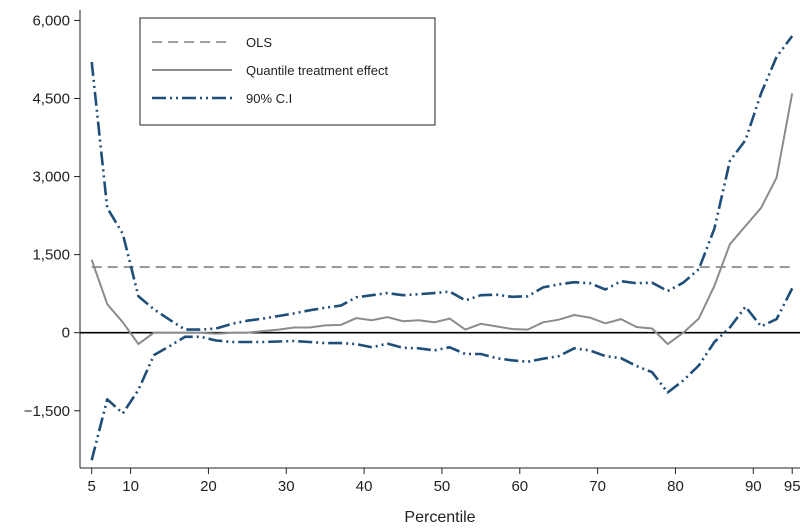  Describe the element at coordinates (597, 486) in the screenshot. I see `x-tick-label: 70` at that location.